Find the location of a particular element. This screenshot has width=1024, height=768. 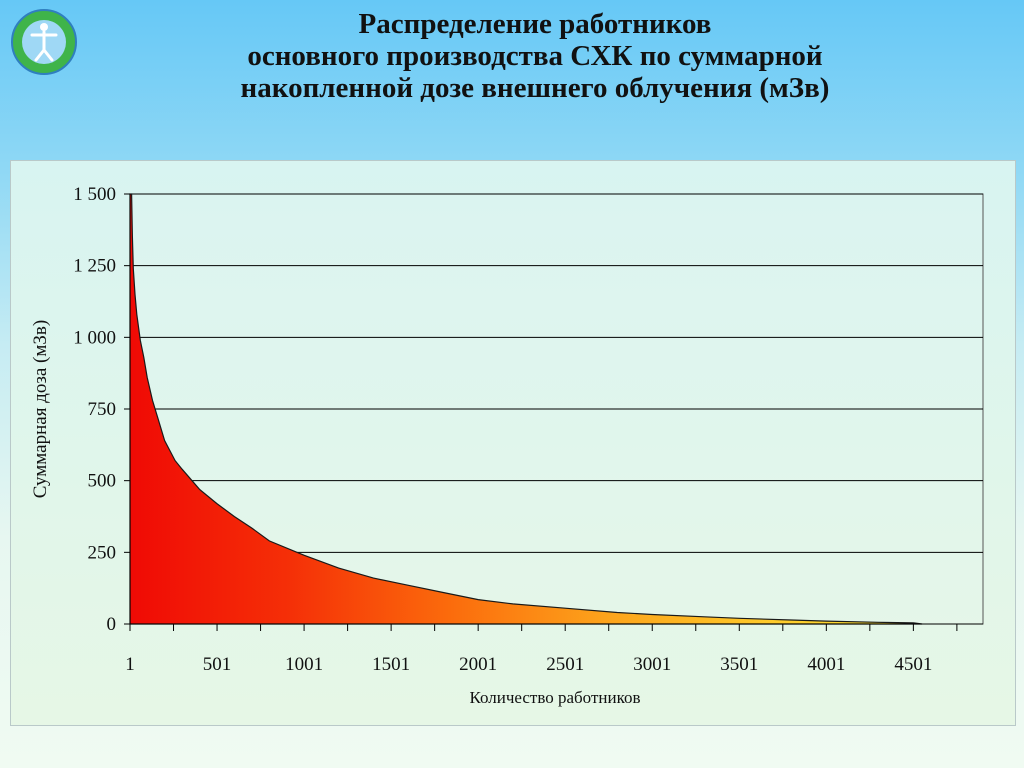

y-tick-label: 1 500 is located at coordinates (94, 194).